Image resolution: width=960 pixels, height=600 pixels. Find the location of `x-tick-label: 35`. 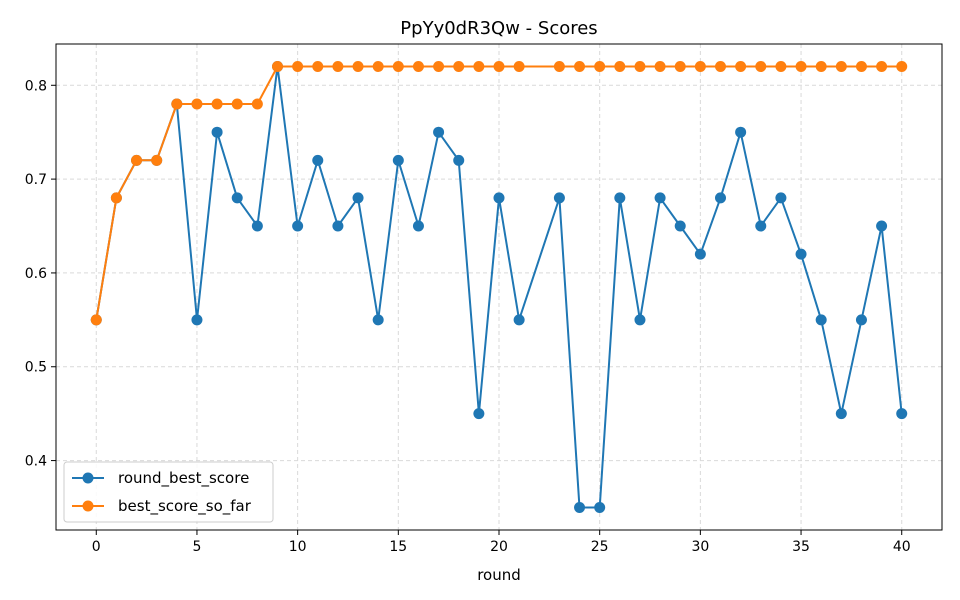

x-tick-label: 35 is located at coordinates (801, 547).